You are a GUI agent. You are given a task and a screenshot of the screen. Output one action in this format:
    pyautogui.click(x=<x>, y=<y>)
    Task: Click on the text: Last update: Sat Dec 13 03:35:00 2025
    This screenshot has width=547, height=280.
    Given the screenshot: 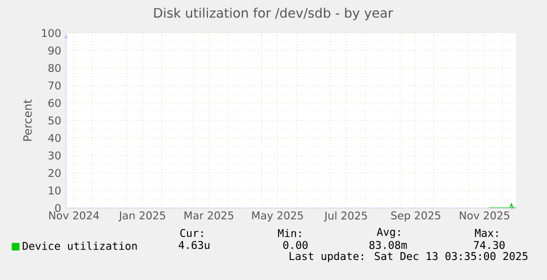 What is the action you would take?
    pyautogui.click(x=409, y=257)
    